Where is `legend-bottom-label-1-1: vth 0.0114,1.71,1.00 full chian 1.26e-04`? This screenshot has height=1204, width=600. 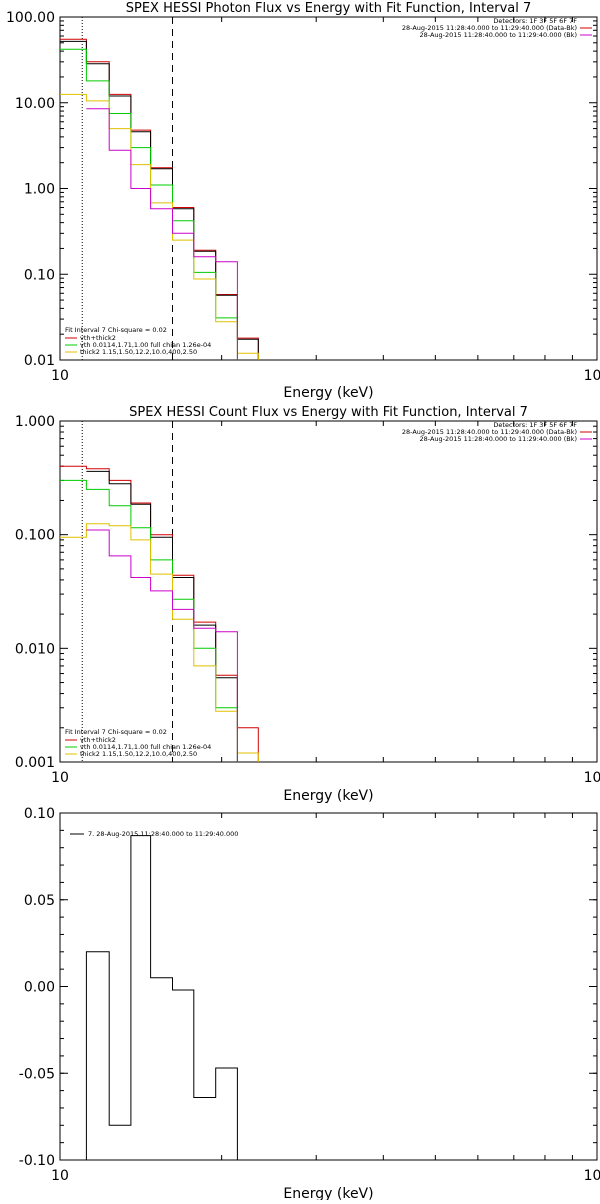
legend-bottom-label-1-1: vth 0.0114,1.71,1.00 full chian 1.26e-04 is located at coordinates (145, 747).